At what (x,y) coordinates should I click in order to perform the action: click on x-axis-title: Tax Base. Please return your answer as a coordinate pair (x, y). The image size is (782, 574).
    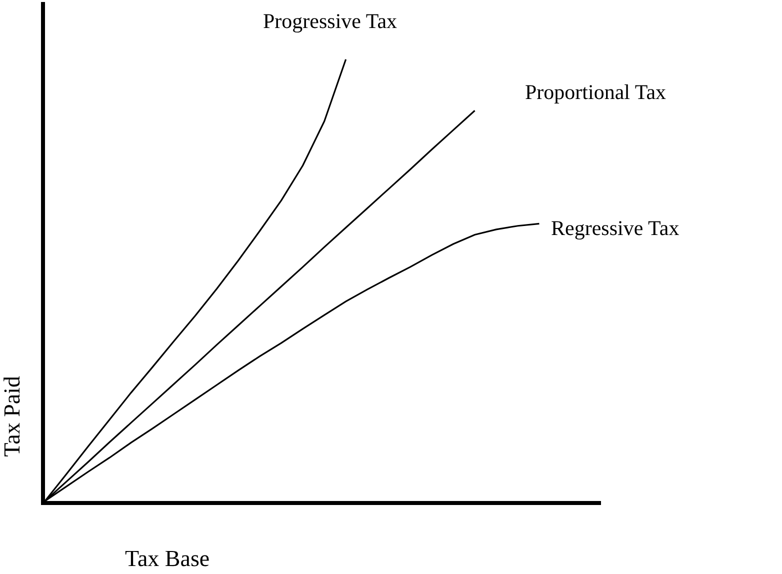
    Looking at the image, I should click on (167, 558).